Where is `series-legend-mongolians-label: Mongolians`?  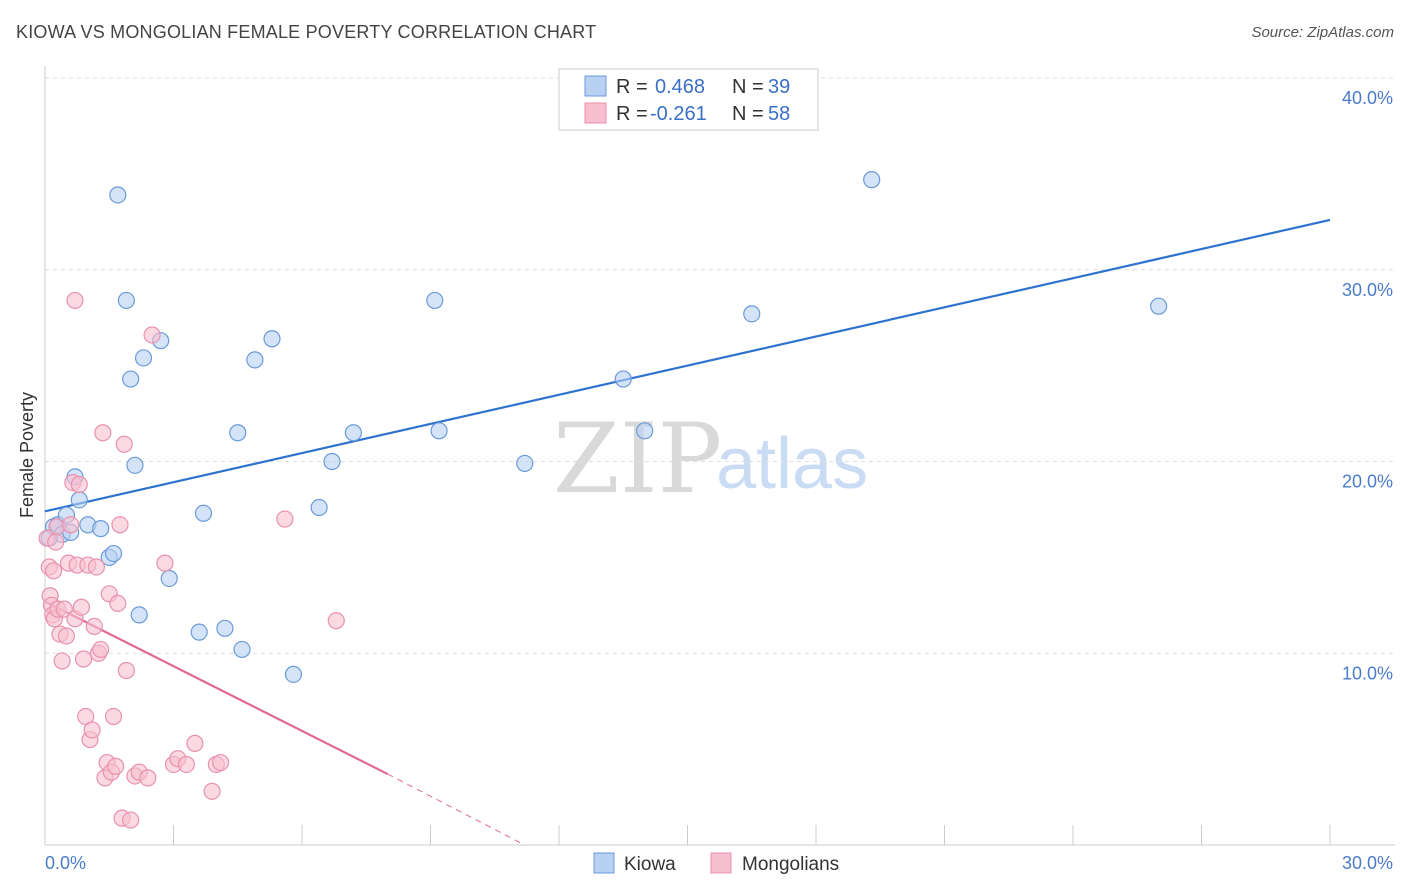 series-legend-mongolians-label: Mongolians is located at coordinates (790, 864).